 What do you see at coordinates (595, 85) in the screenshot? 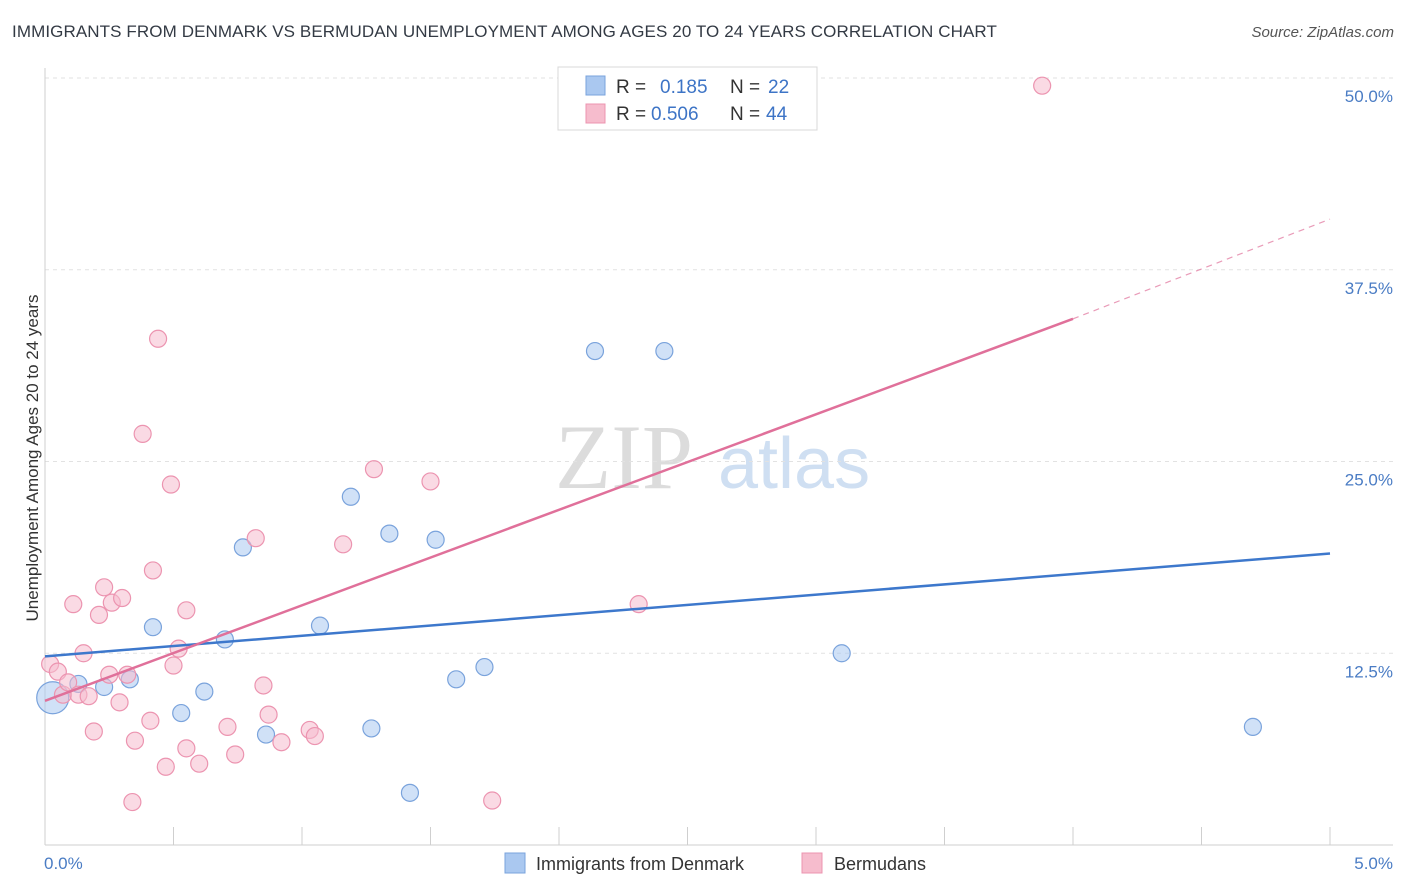
I see `denmark-legend-swatch` at bounding box center [595, 85].